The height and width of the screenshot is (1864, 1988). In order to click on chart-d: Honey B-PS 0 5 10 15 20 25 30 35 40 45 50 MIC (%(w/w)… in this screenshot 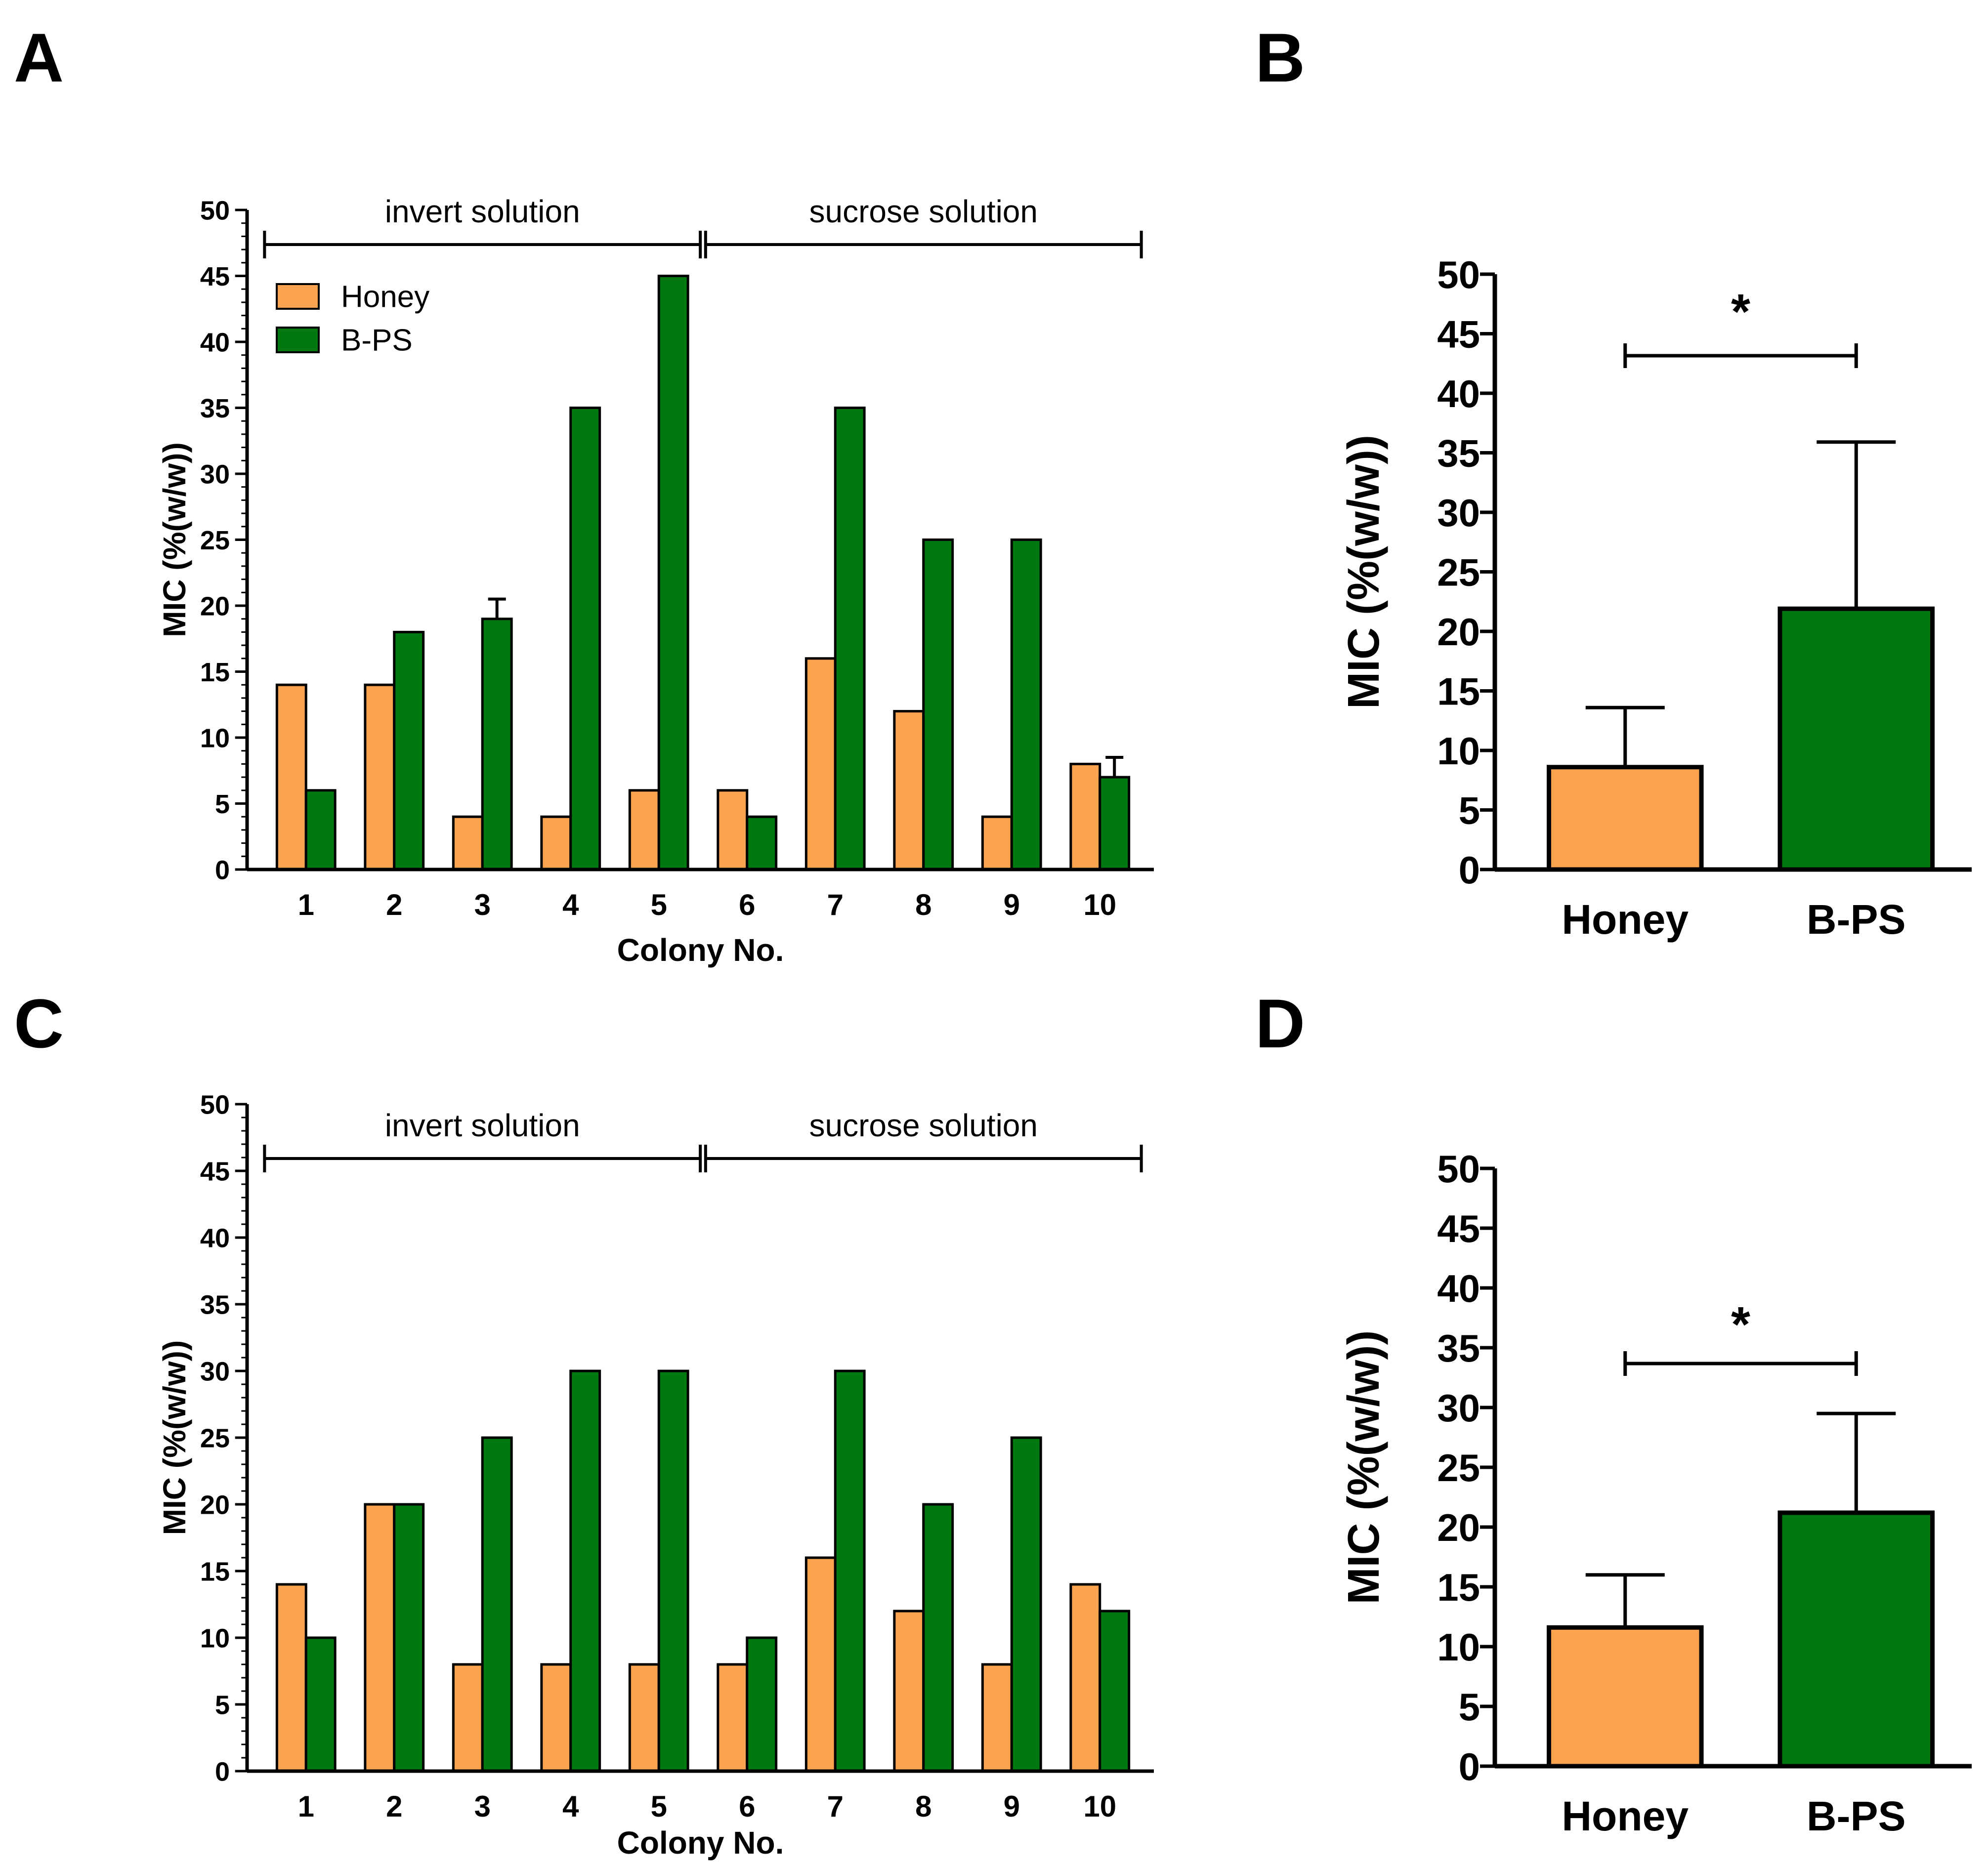, I will do `click(1655, 1493)`.